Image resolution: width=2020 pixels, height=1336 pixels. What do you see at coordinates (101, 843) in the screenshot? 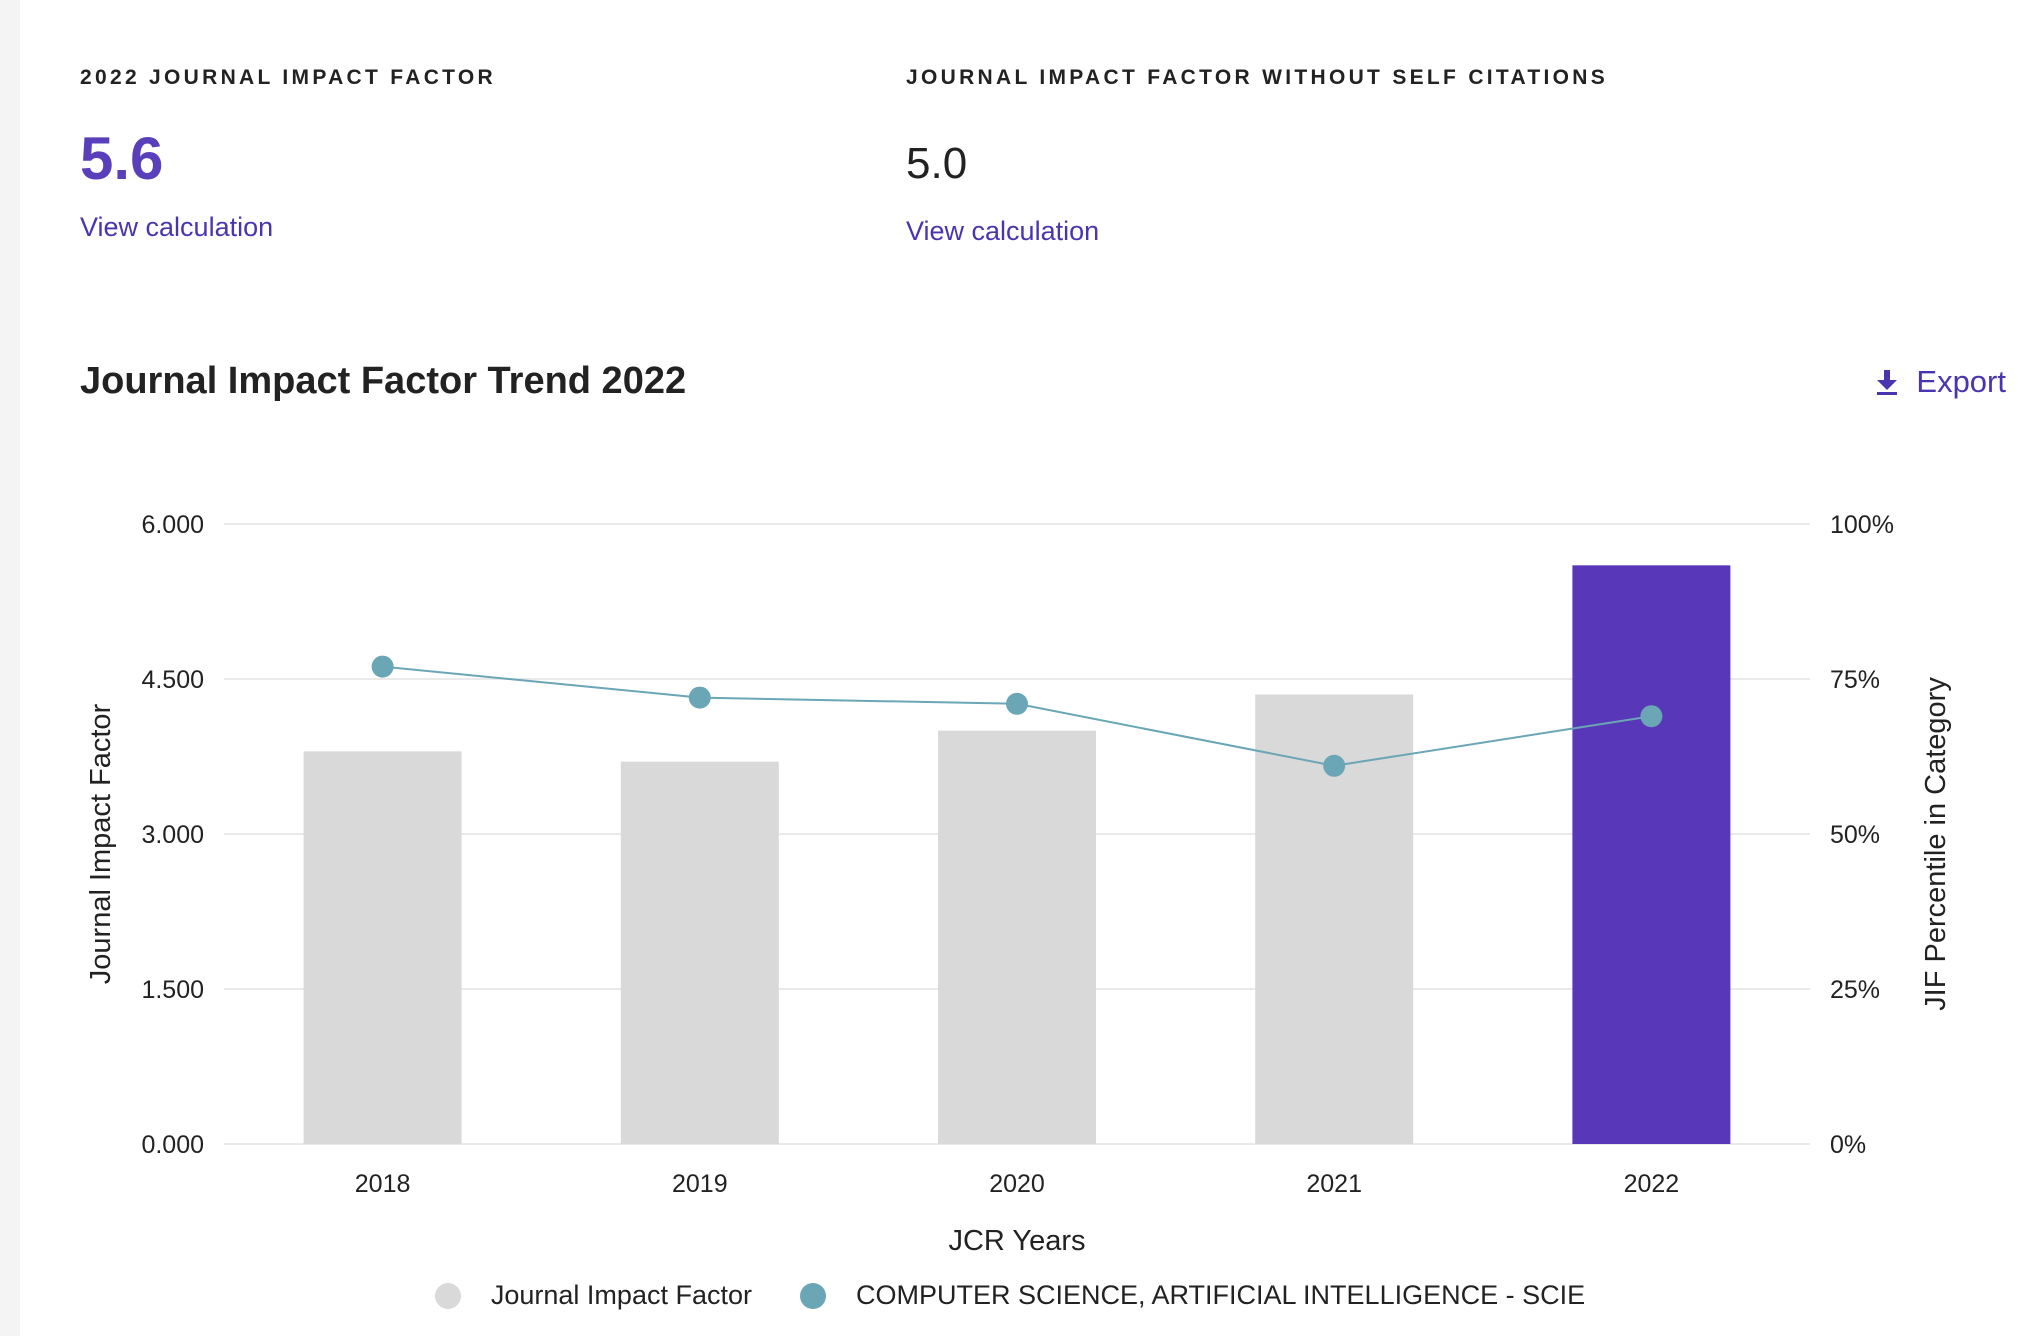
I see `y-axis-label-left: Journal Impact Factor` at bounding box center [101, 843].